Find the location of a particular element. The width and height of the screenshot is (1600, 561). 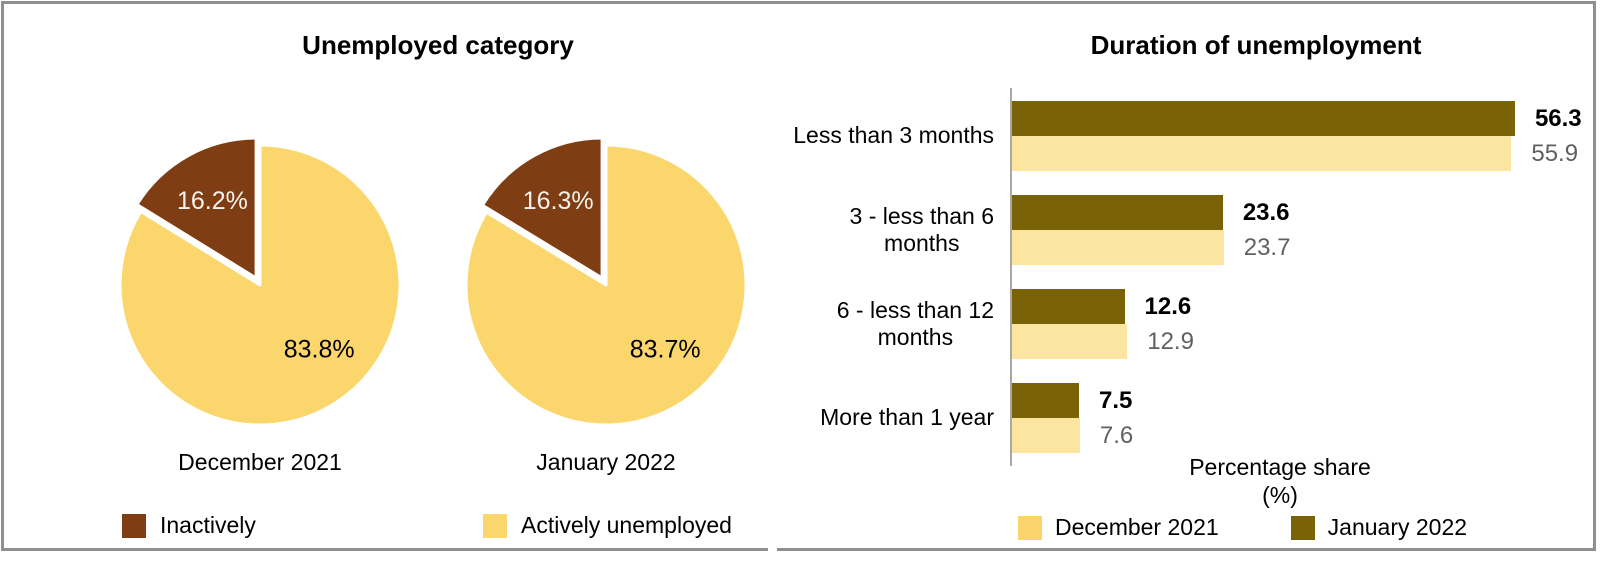

bar-value-label: 7.5 is located at coordinates (1116, 400).